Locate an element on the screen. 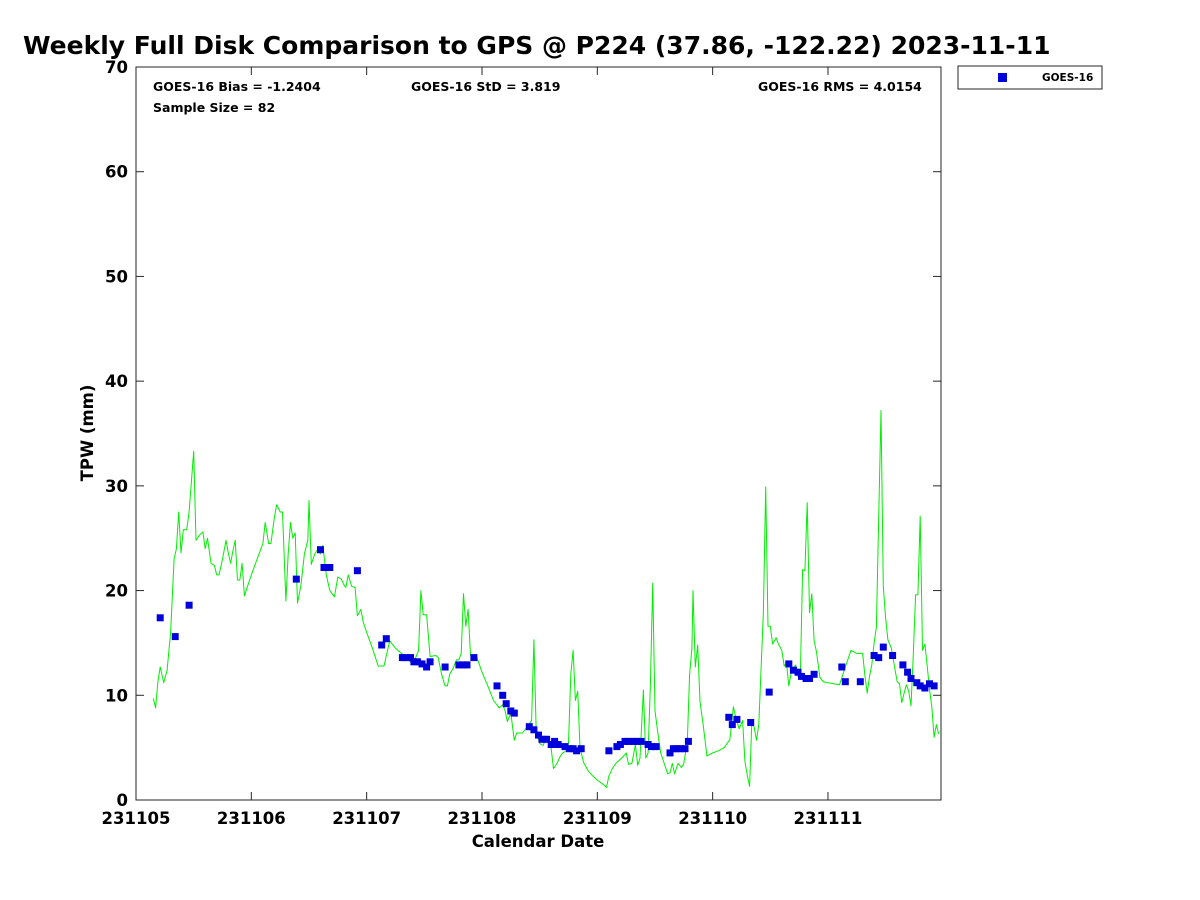  y-tick-label: 20 is located at coordinates (116, 591).